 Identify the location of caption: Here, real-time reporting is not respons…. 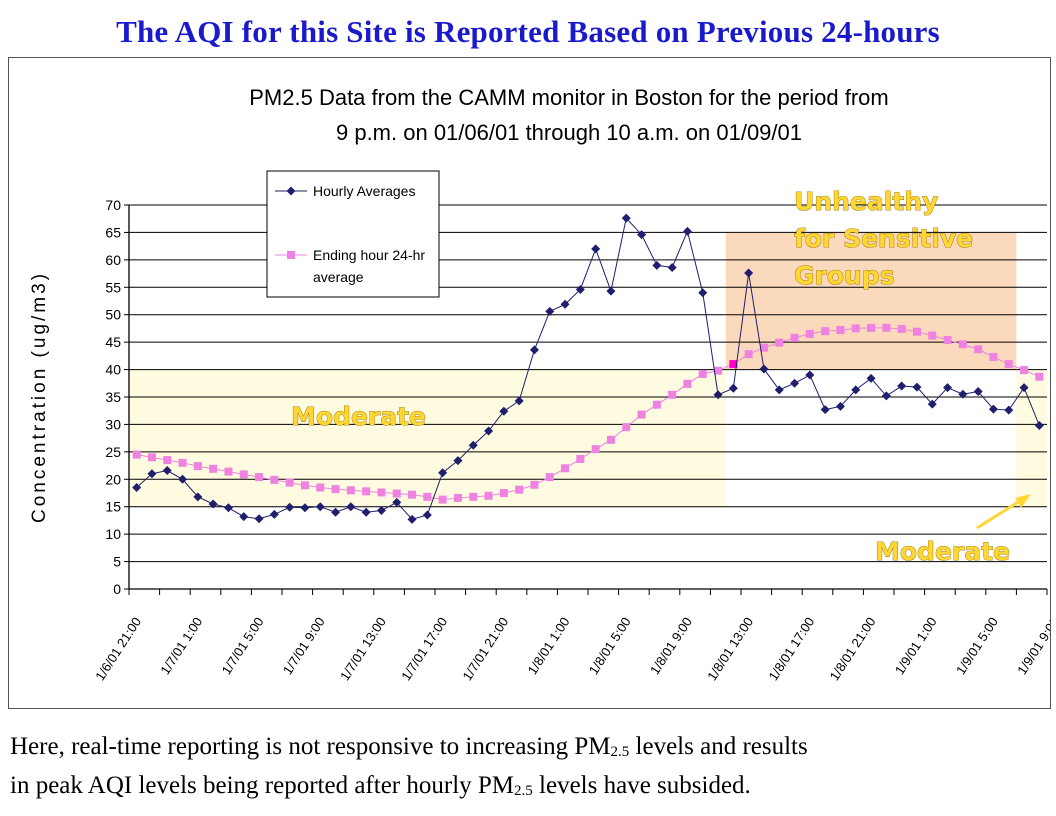
(530, 769).